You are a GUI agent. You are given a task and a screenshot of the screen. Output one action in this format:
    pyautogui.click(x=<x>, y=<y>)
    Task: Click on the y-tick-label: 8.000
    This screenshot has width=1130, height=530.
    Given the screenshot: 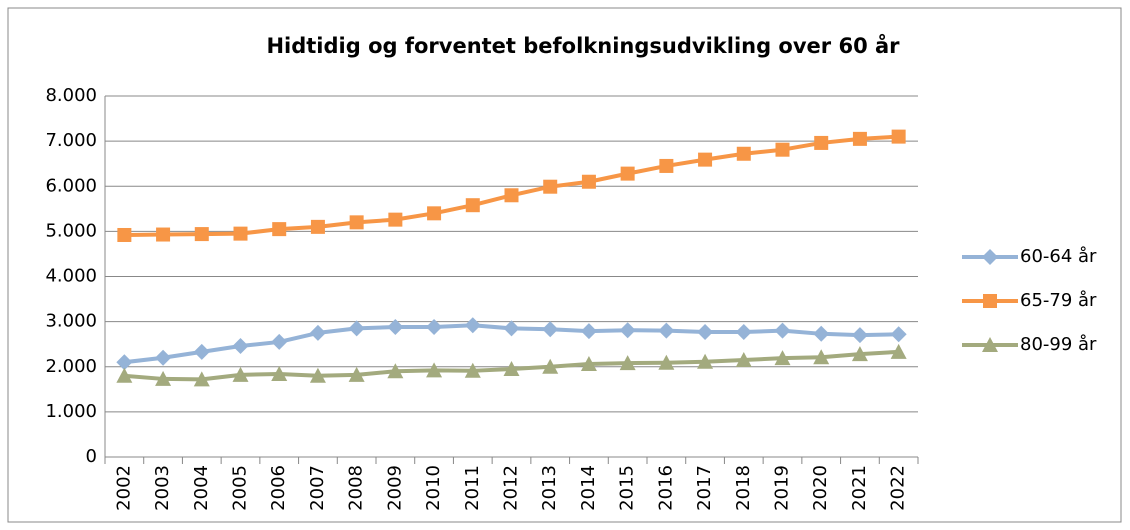 What is the action you would take?
    pyautogui.click(x=71, y=95)
    